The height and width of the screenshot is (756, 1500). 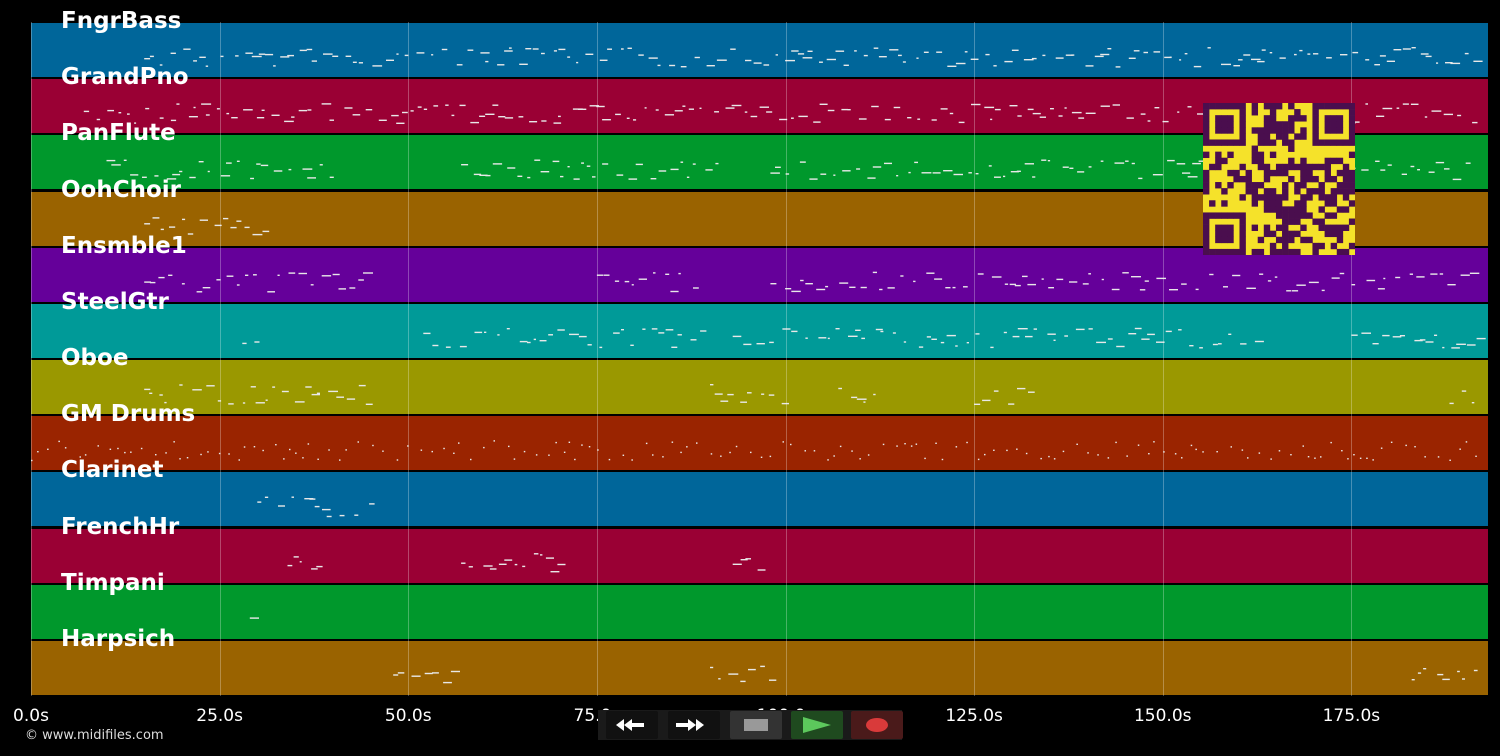 I want to click on gridline, so click(x=409, y=359).